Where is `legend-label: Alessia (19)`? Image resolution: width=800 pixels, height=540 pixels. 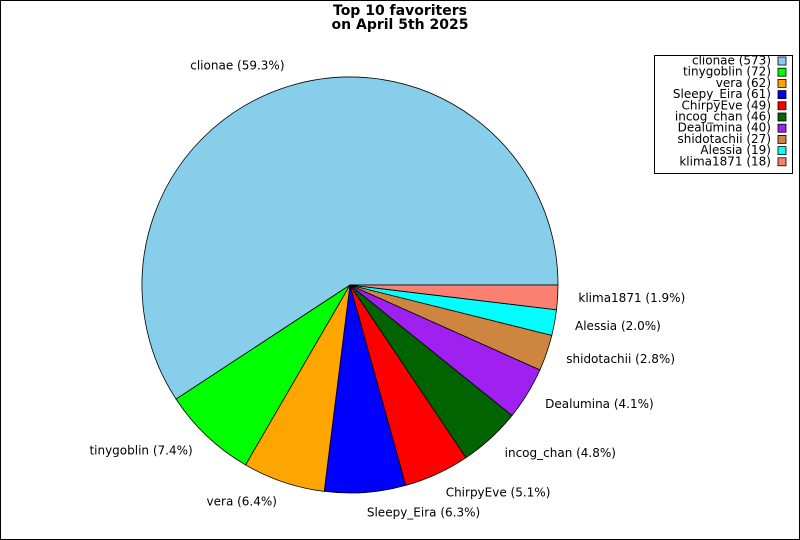 legend-label: Alessia (19) is located at coordinates (735, 150).